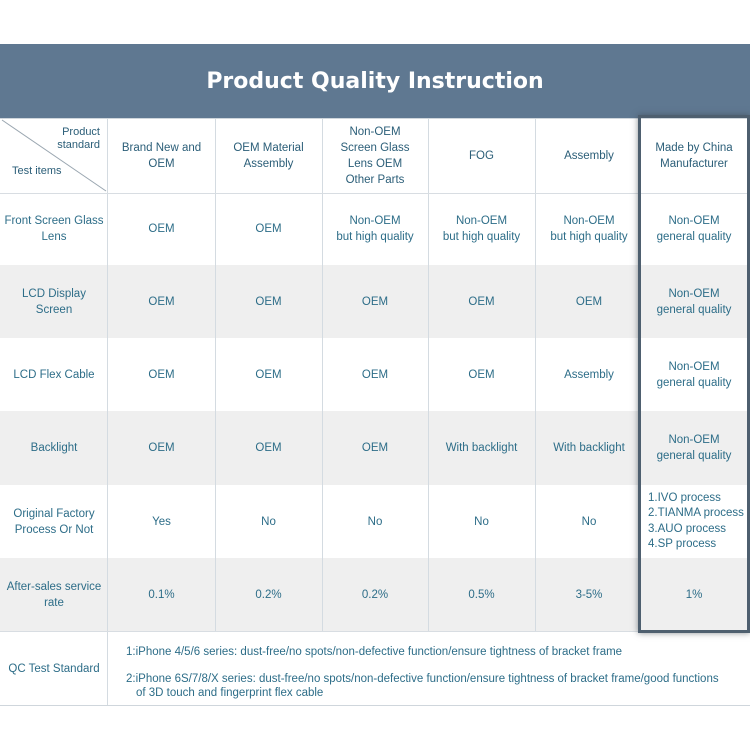 Image resolution: width=750 pixels, height=750 pixels. What do you see at coordinates (161, 155) in the screenshot?
I see `column-header: Brand New and OEM` at bounding box center [161, 155].